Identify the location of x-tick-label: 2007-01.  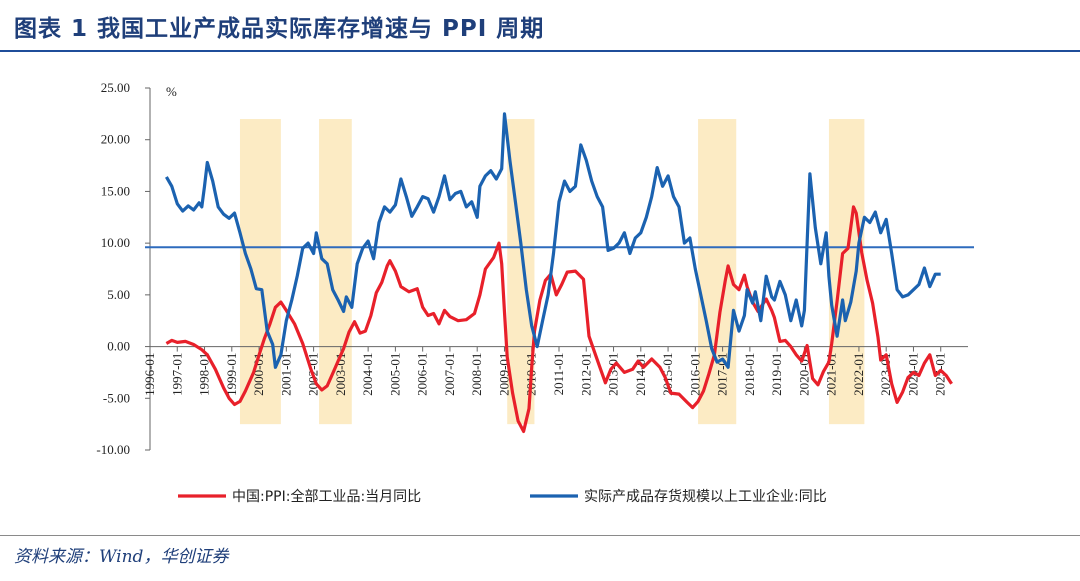
(449, 374).